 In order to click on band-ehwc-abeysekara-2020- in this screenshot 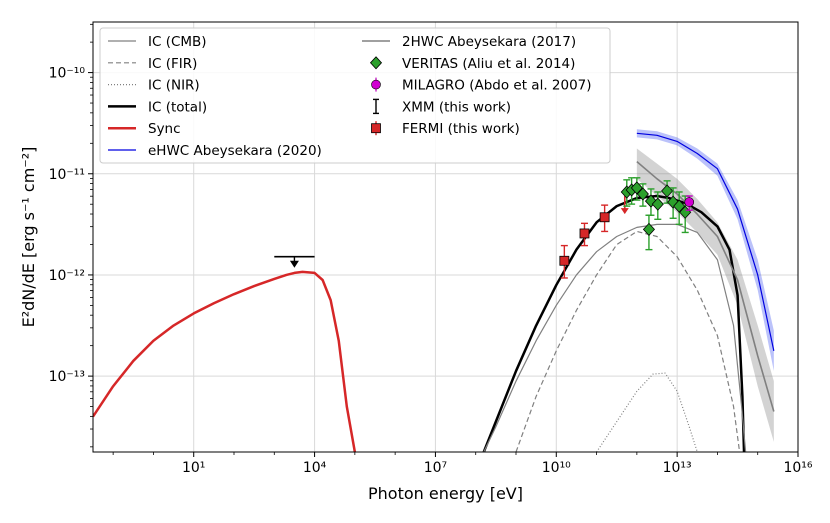, I will do `click(705, 250)`.